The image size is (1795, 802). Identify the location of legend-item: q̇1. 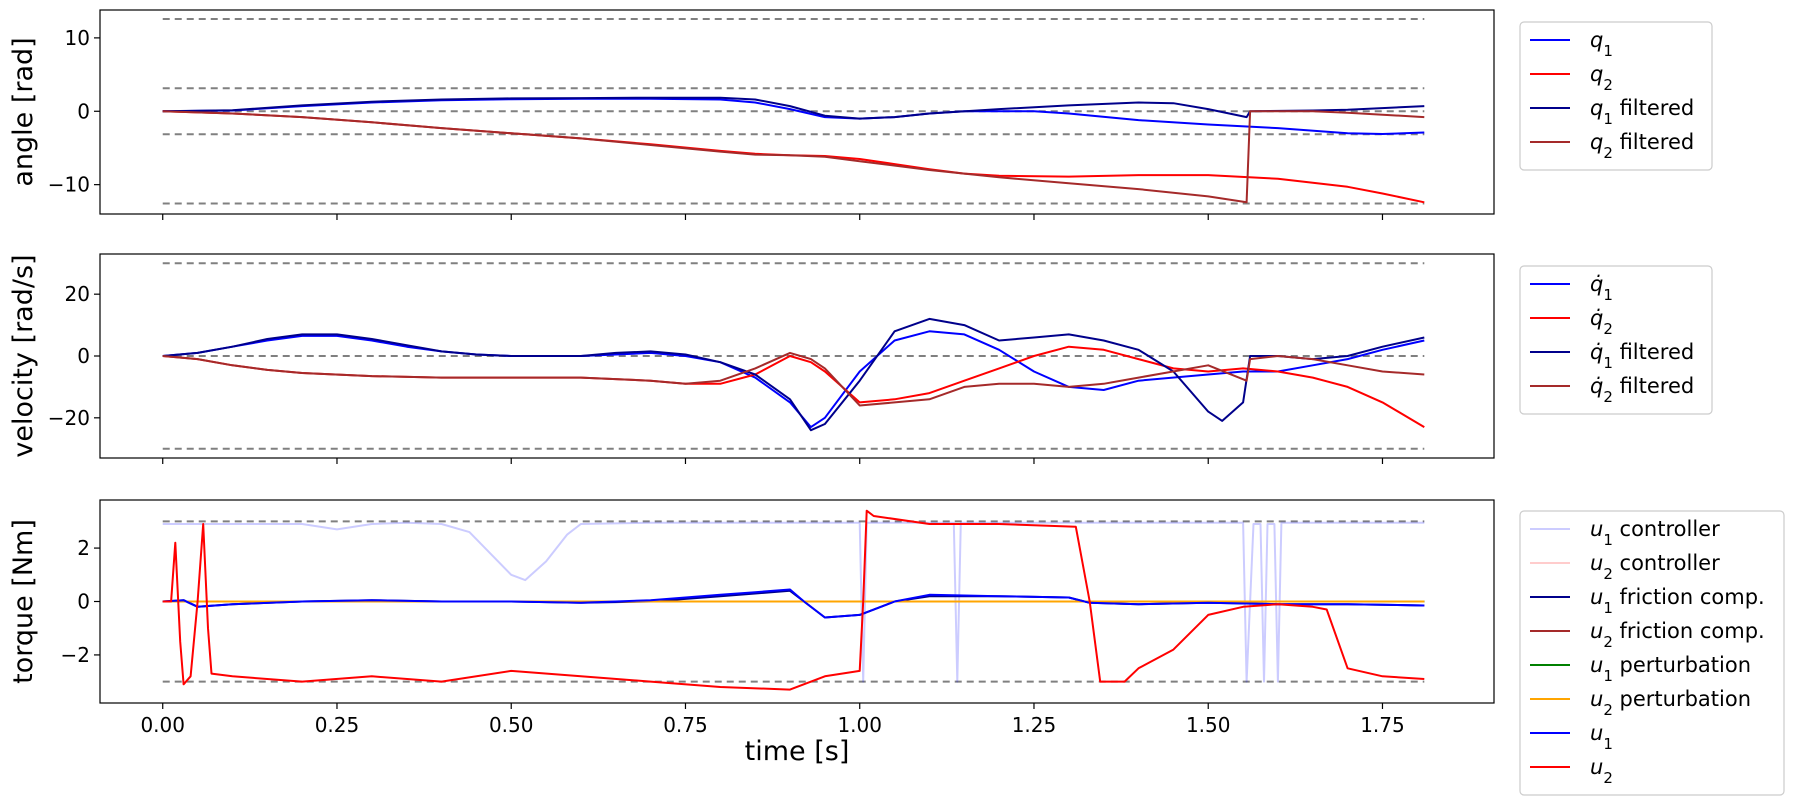
(1571, 288).